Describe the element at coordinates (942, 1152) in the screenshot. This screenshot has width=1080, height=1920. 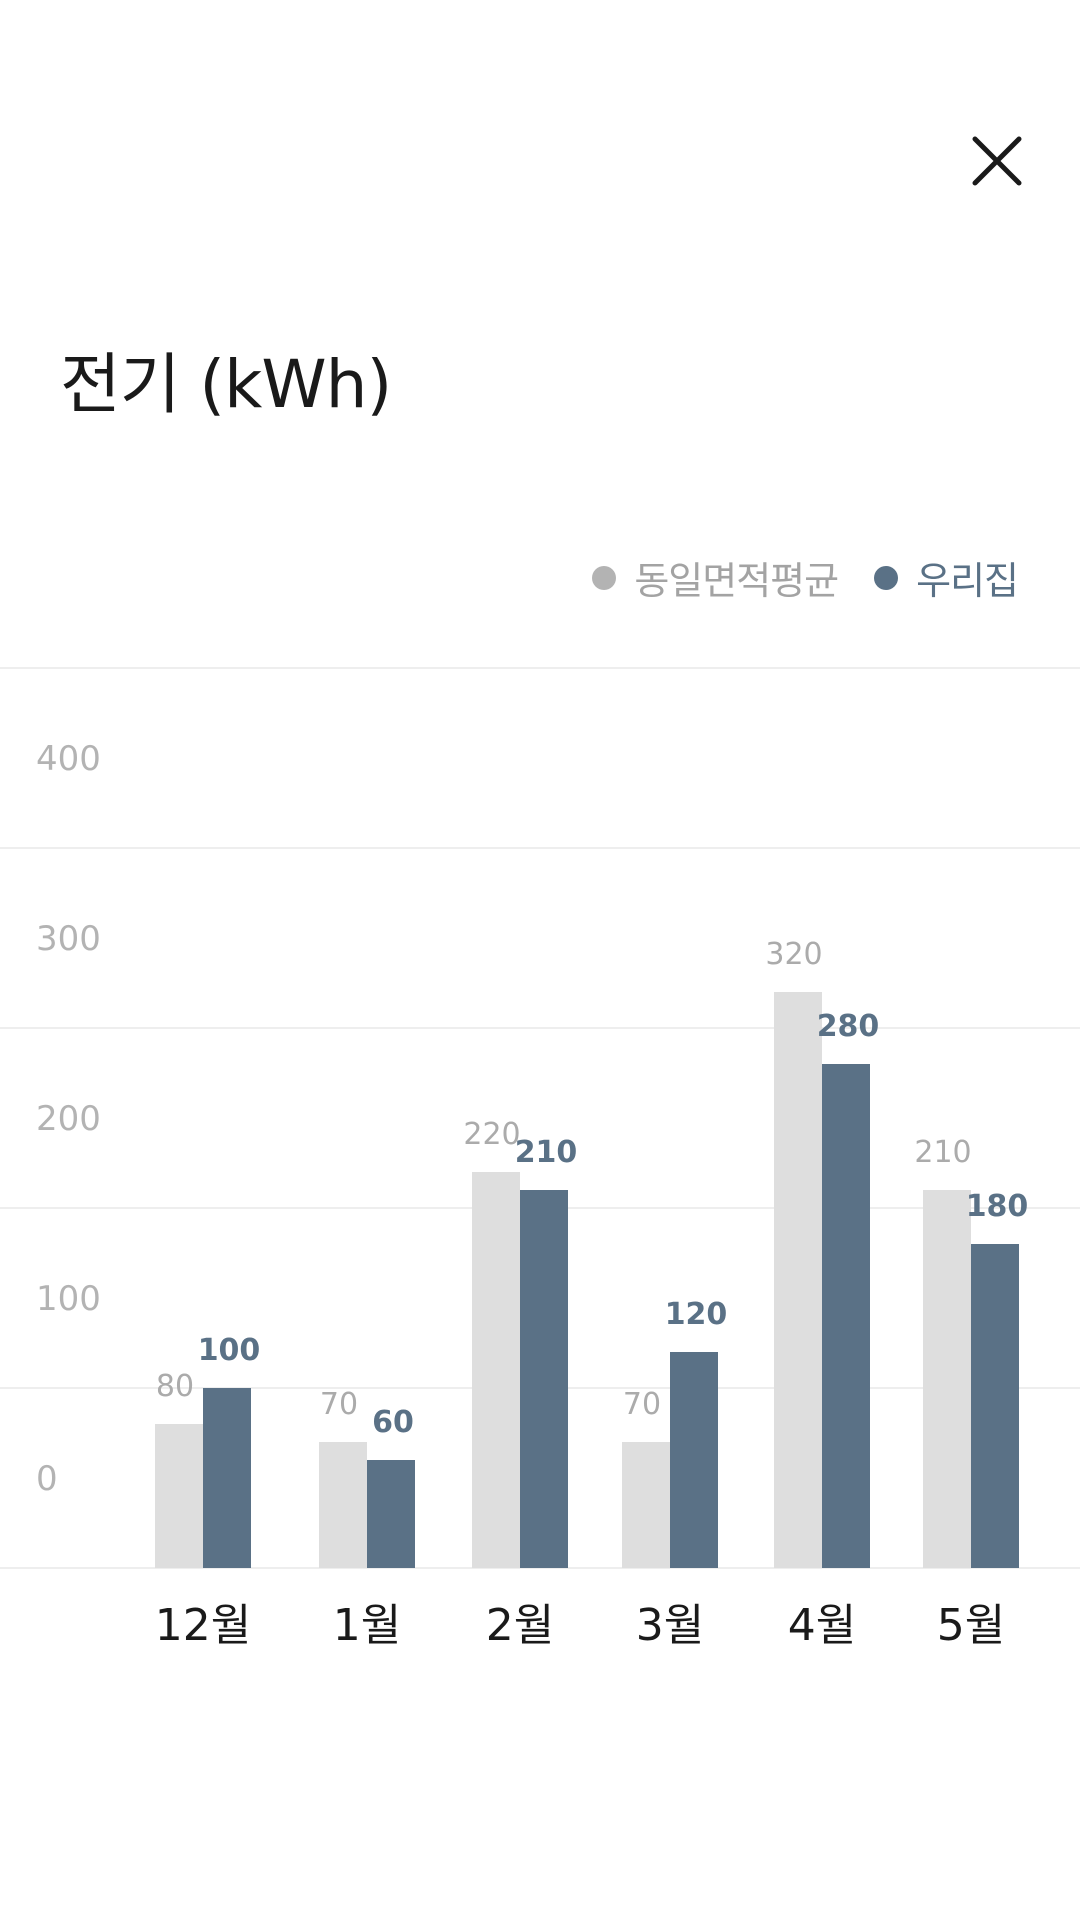
I see `data-label-area-average: 210` at that location.